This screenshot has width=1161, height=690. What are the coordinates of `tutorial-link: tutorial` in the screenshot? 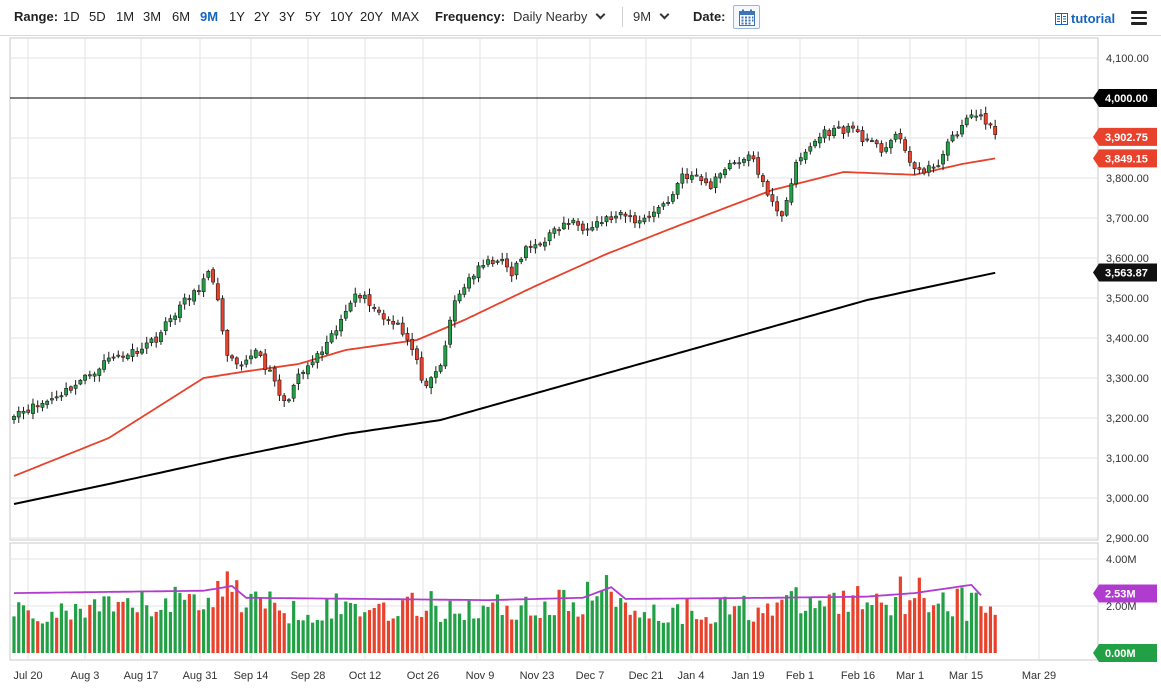 It's located at (1085, 19).